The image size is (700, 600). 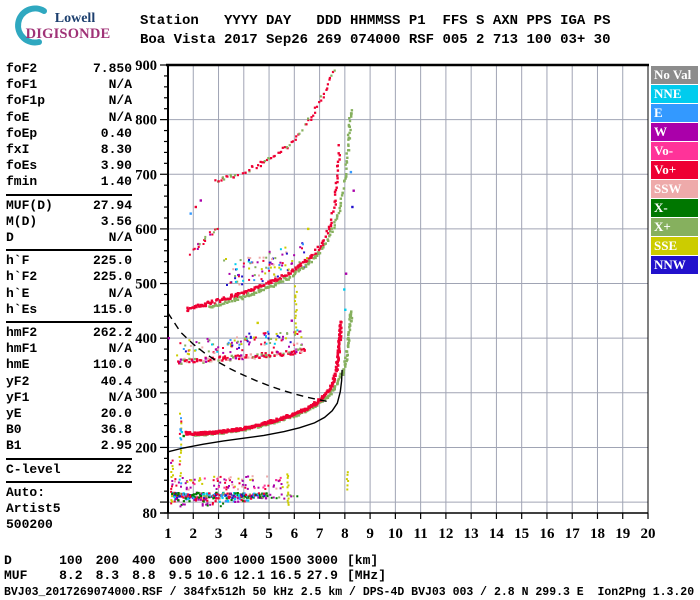 What do you see at coordinates (18, 261) in the screenshot?
I see `param-label: h`F` at bounding box center [18, 261].